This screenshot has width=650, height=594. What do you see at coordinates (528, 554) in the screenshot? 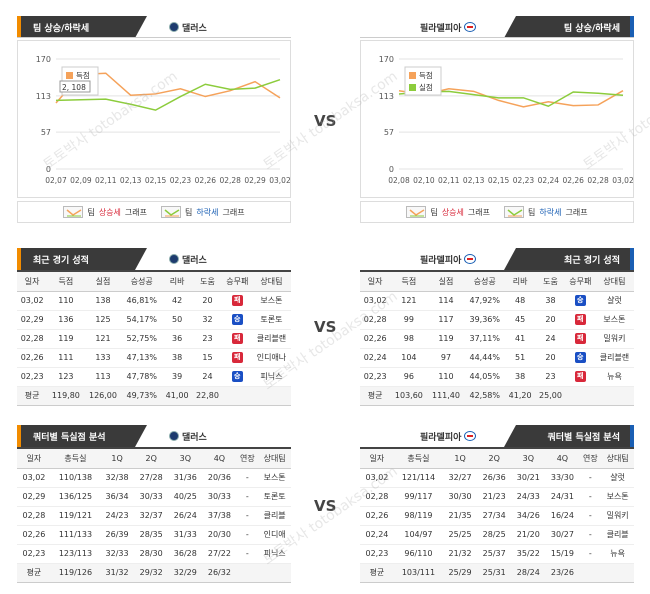
I see `cell-q3: 35/22` at bounding box center [528, 554].